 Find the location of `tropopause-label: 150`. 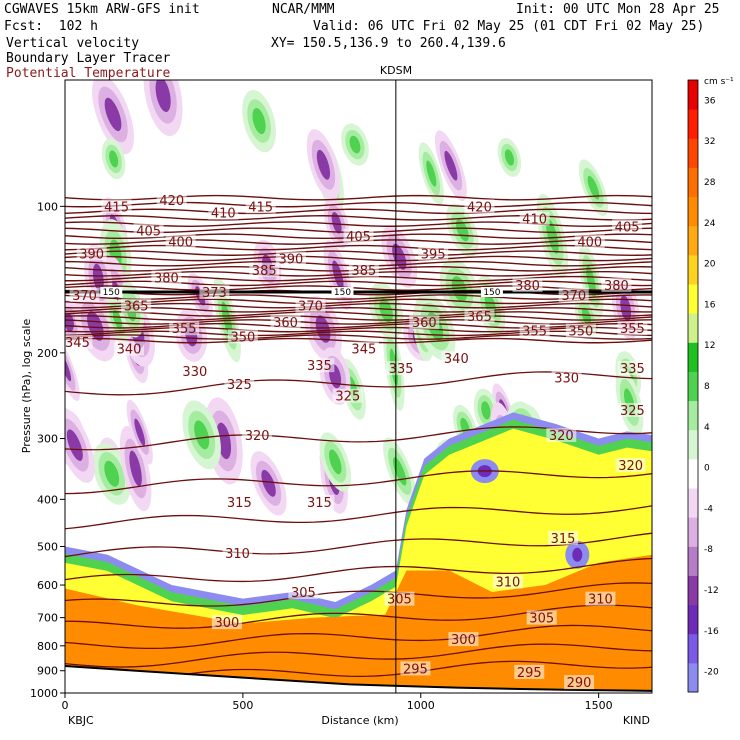

tropopause-label: 150 is located at coordinates (111, 293).